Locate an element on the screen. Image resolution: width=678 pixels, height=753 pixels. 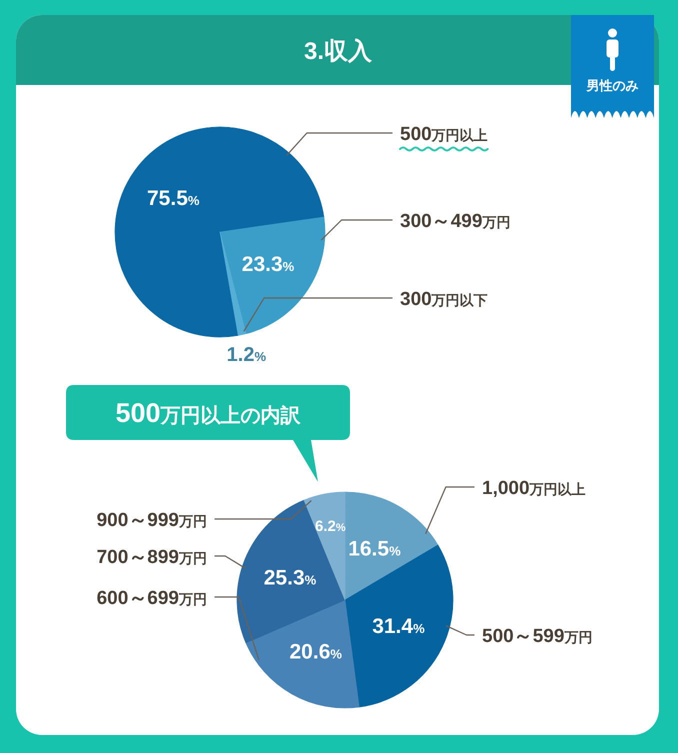
slice-label: 500万円以上 is located at coordinates (444, 134).